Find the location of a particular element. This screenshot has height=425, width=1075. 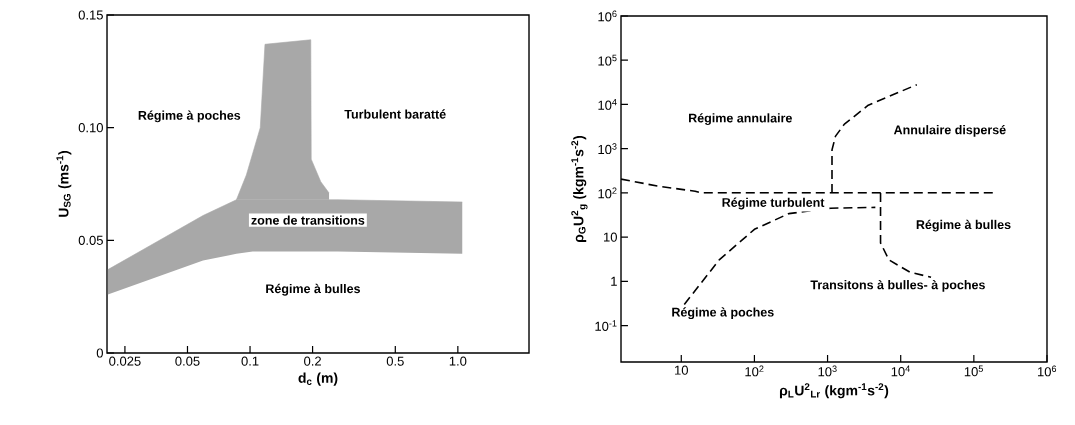

x-tick-label: 0.5 is located at coordinates (395, 361).